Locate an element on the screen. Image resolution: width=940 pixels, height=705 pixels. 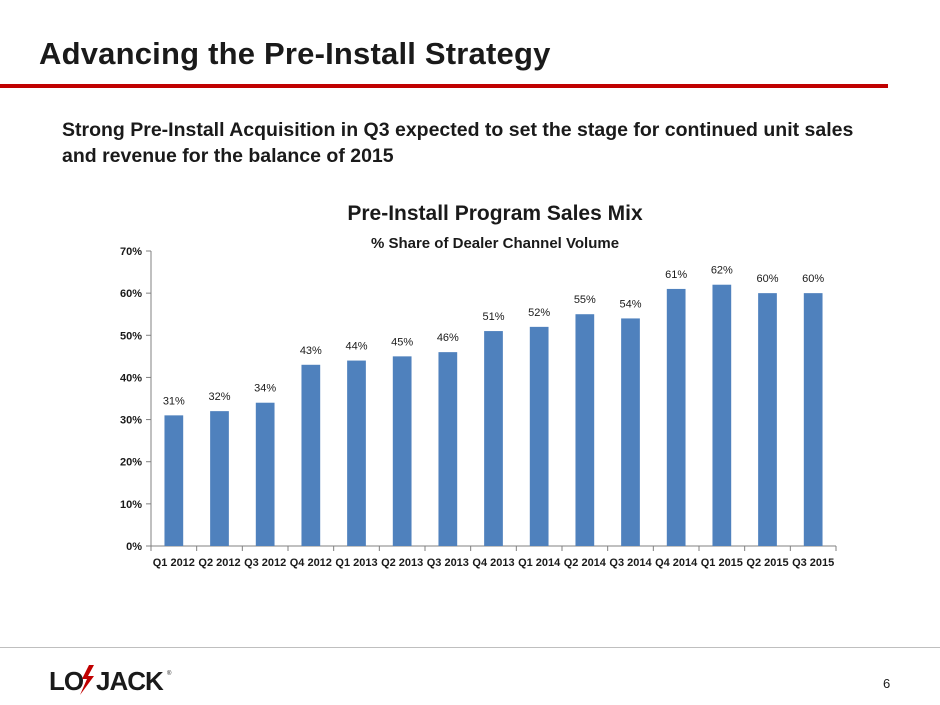
bar-value-label: 55% is located at coordinates (585, 300).